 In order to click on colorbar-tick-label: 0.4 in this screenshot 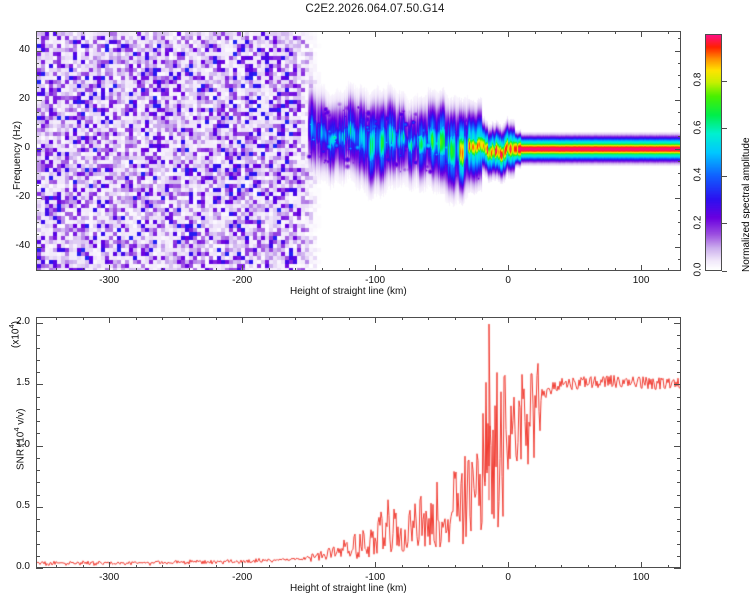, I will do `click(698, 174)`.